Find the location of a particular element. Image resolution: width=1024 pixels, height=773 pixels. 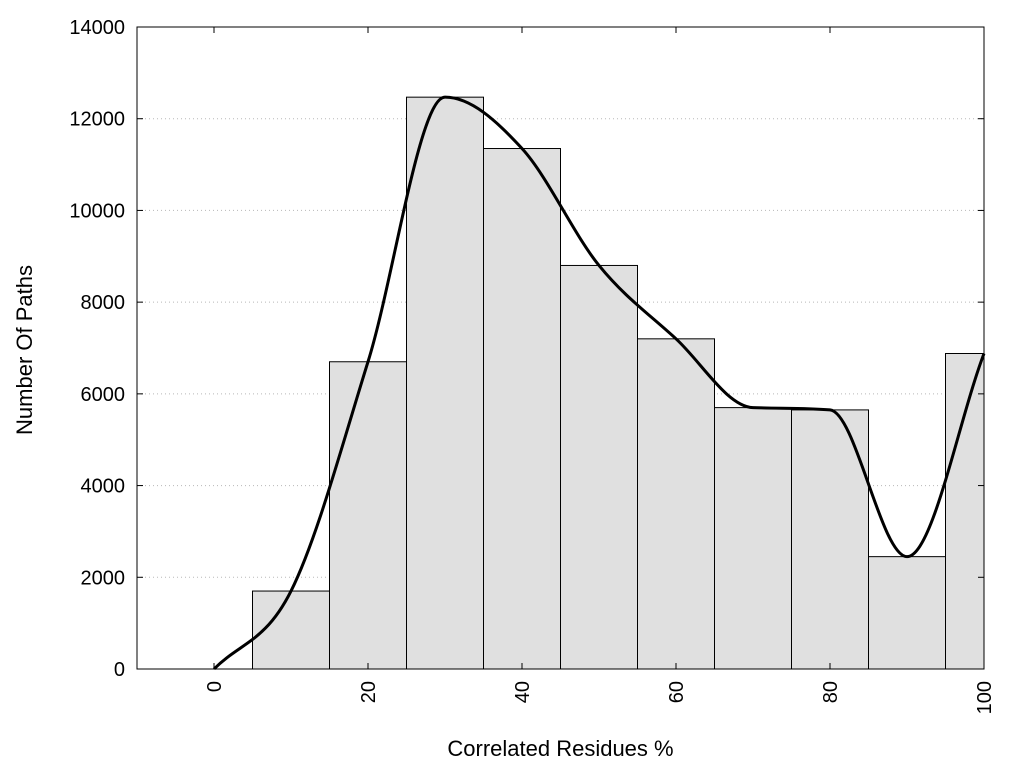

y-tick-label: 0 is located at coordinates (119, 670).